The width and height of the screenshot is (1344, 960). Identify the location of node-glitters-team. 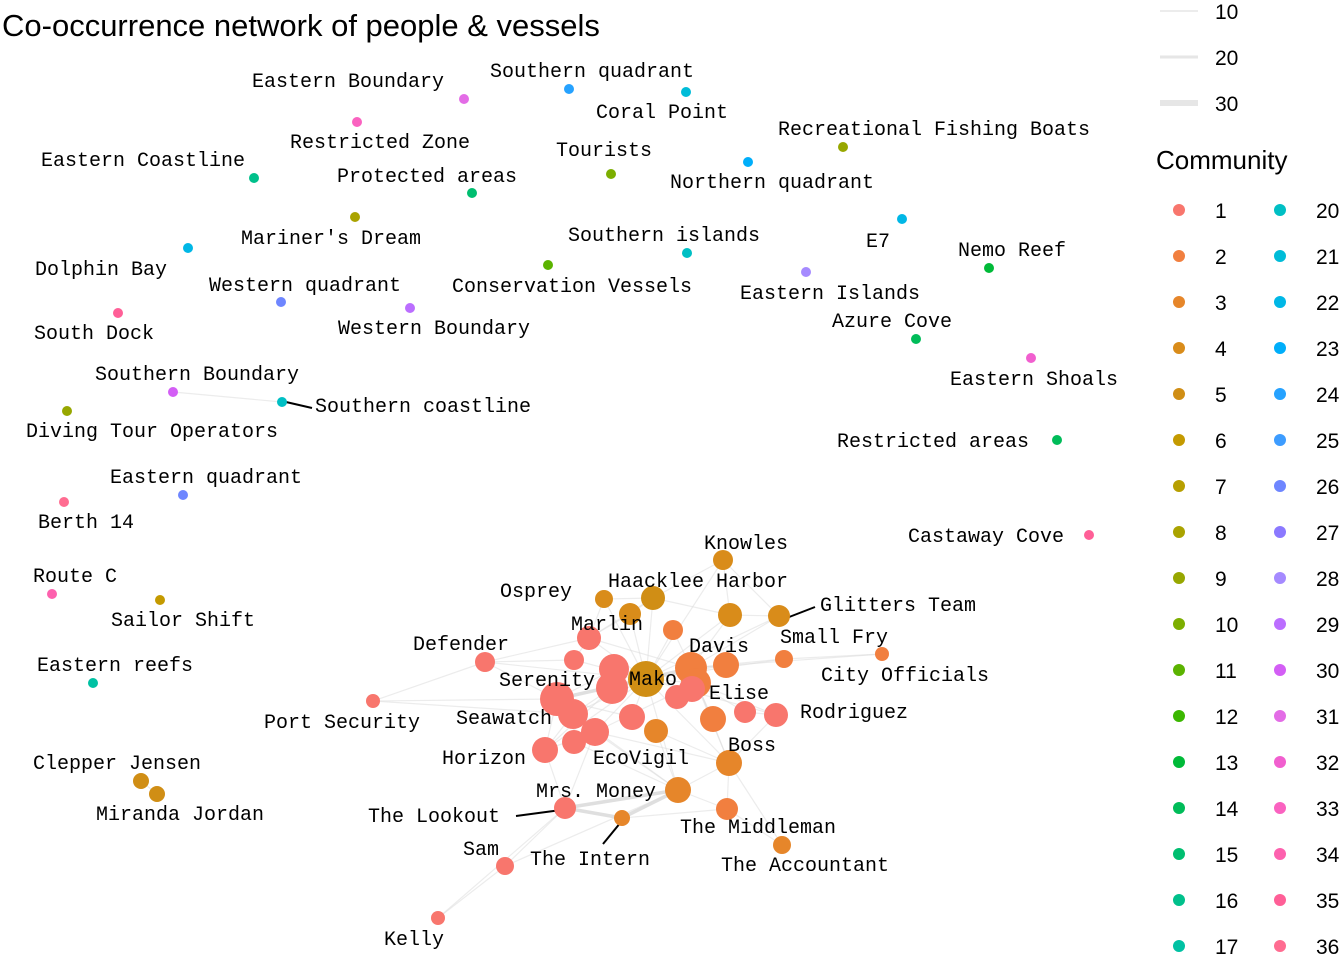
(779, 616).